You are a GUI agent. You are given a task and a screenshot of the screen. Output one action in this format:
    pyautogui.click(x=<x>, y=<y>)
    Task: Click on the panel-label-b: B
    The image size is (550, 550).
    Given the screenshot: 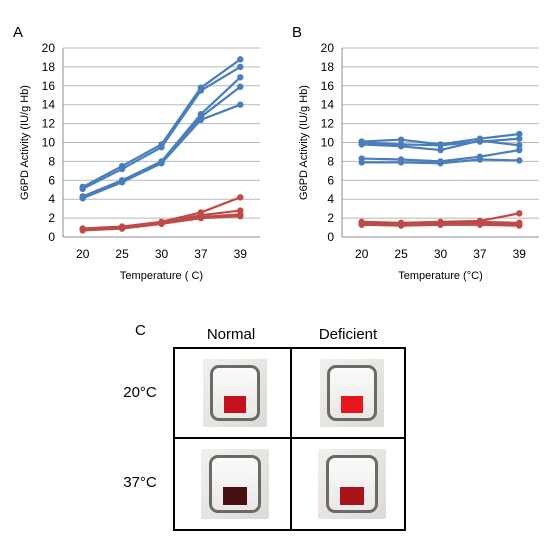 What is the action you would take?
    pyautogui.click(x=297, y=32)
    